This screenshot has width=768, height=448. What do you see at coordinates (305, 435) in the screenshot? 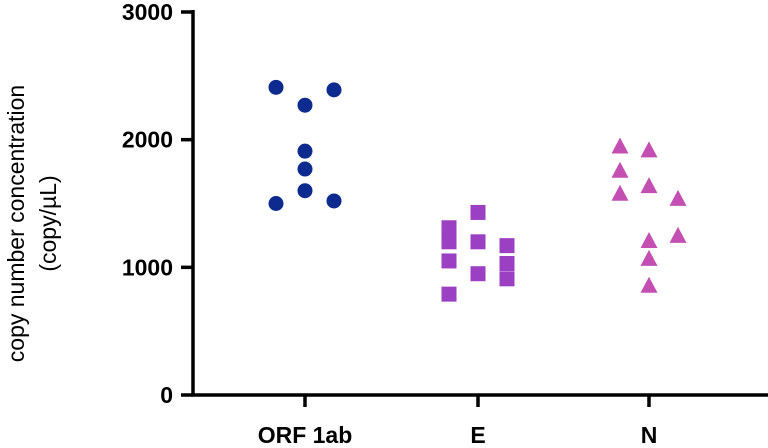
I see `x-tick-label-0: ORF 1ab` at bounding box center [305, 435].